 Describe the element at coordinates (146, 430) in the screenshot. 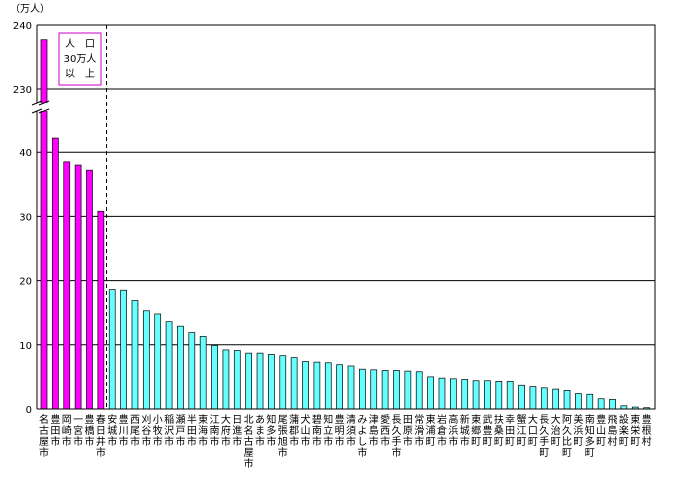

I see `x-category-label: 刈谷市` at that location.